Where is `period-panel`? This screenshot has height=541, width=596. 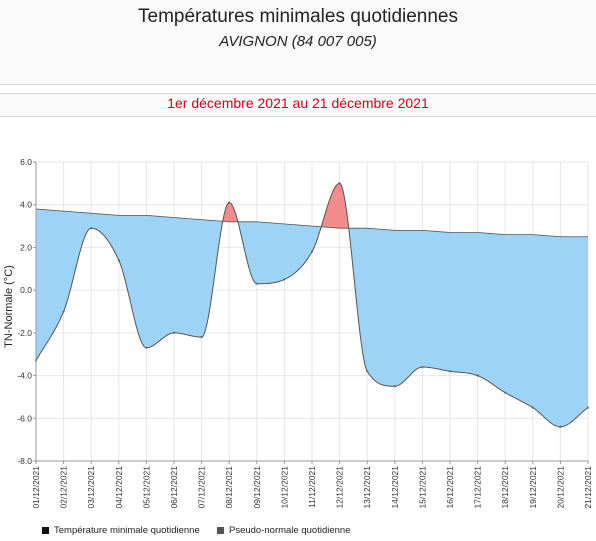
period-panel is located at coordinates (298, 105).